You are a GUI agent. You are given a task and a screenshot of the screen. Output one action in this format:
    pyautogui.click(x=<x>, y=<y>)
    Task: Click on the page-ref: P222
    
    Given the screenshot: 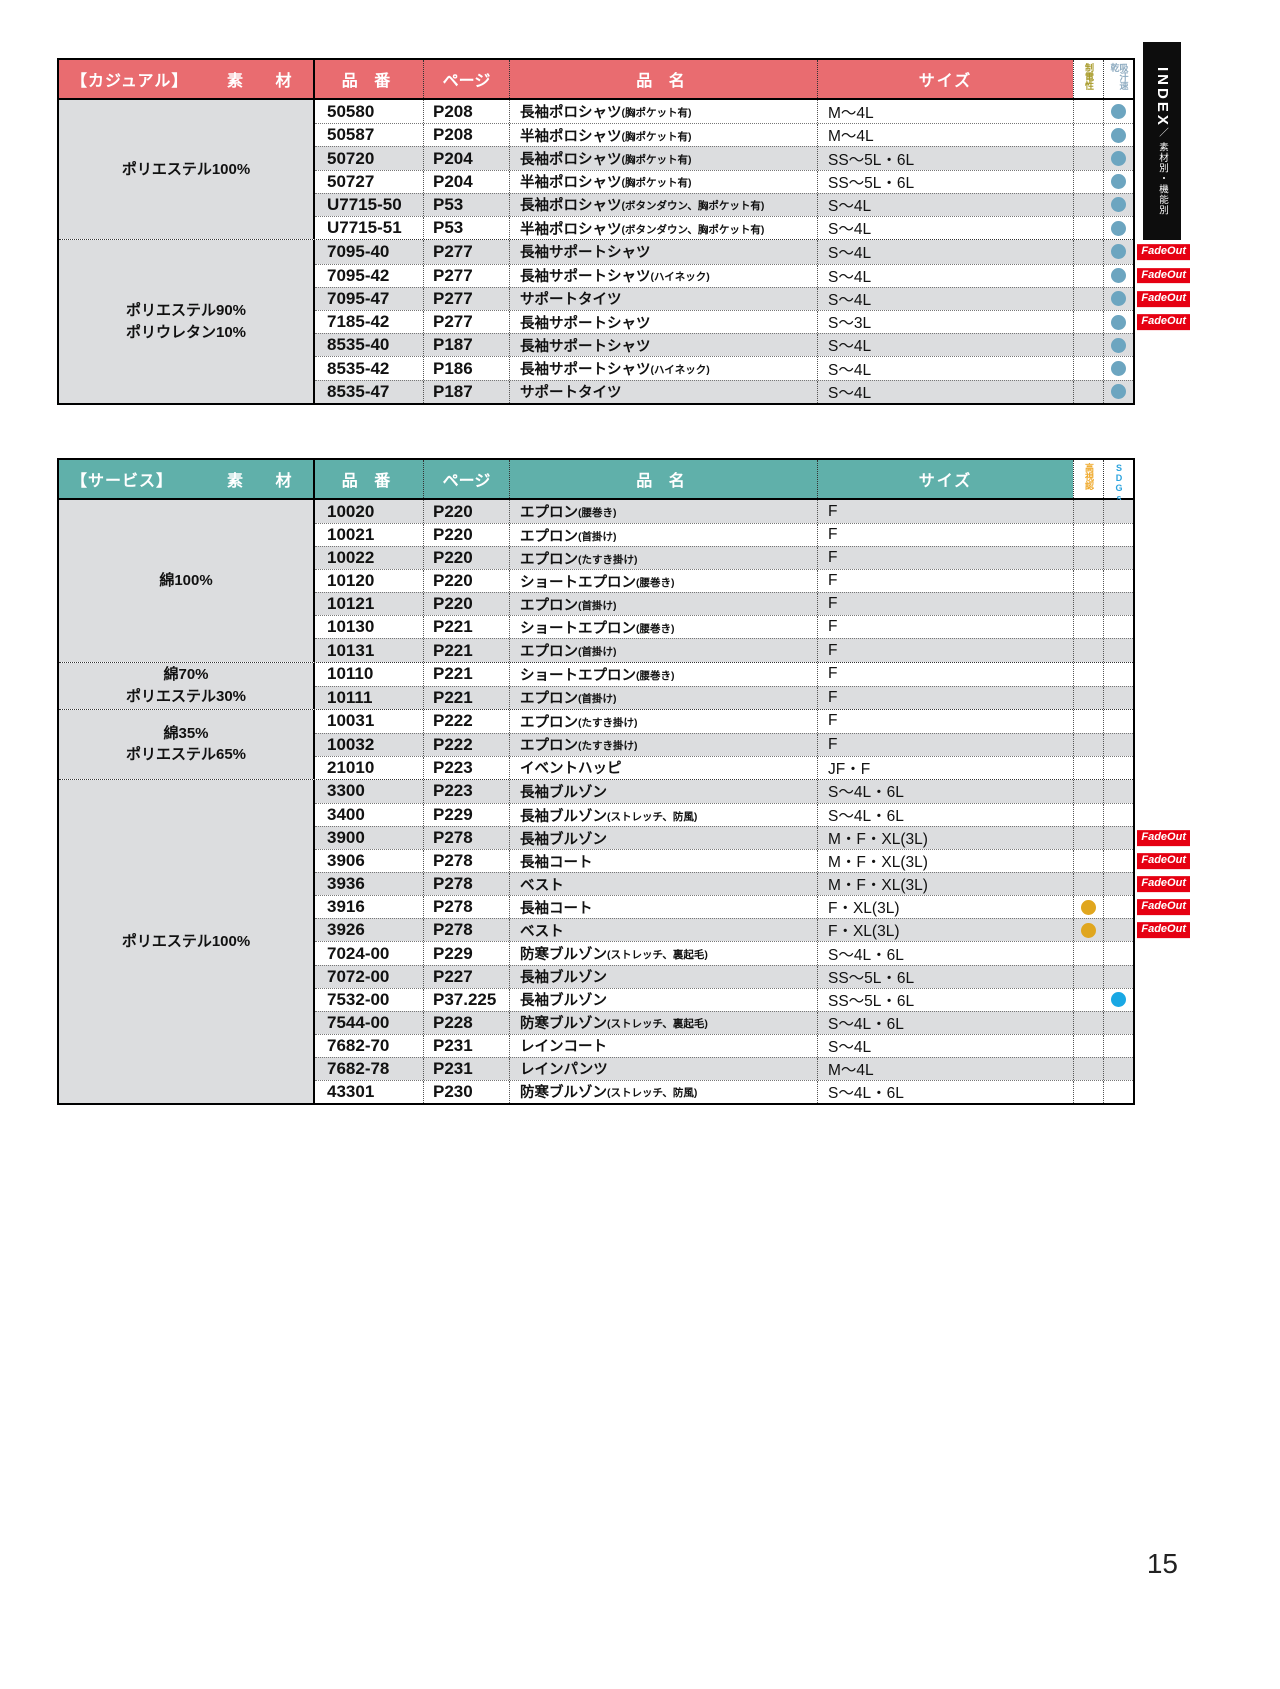 What is the action you would take?
    pyautogui.click(x=466, y=744)
    